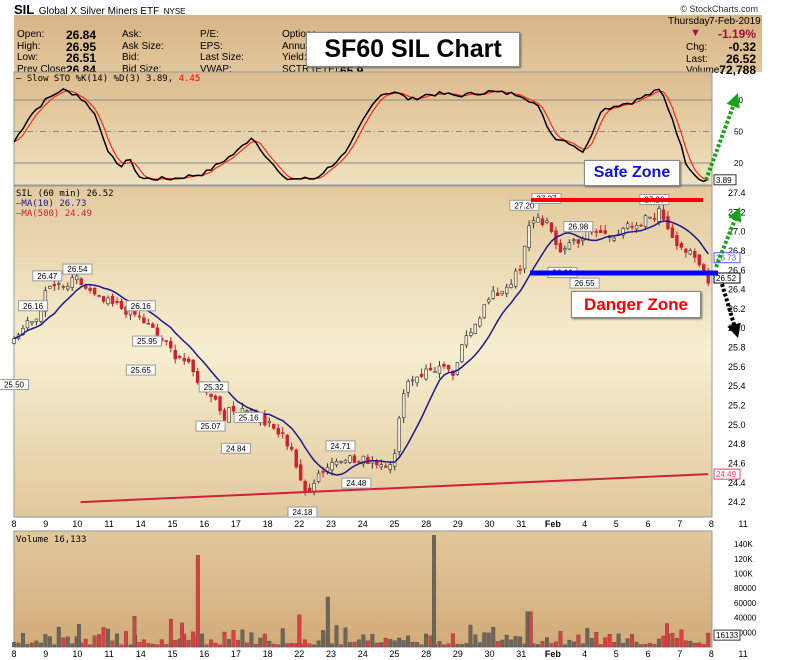 This screenshot has height=660, width=800. What do you see at coordinates (29, 46) in the screenshot?
I see `quote-field: High:` at bounding box center [29, 46].